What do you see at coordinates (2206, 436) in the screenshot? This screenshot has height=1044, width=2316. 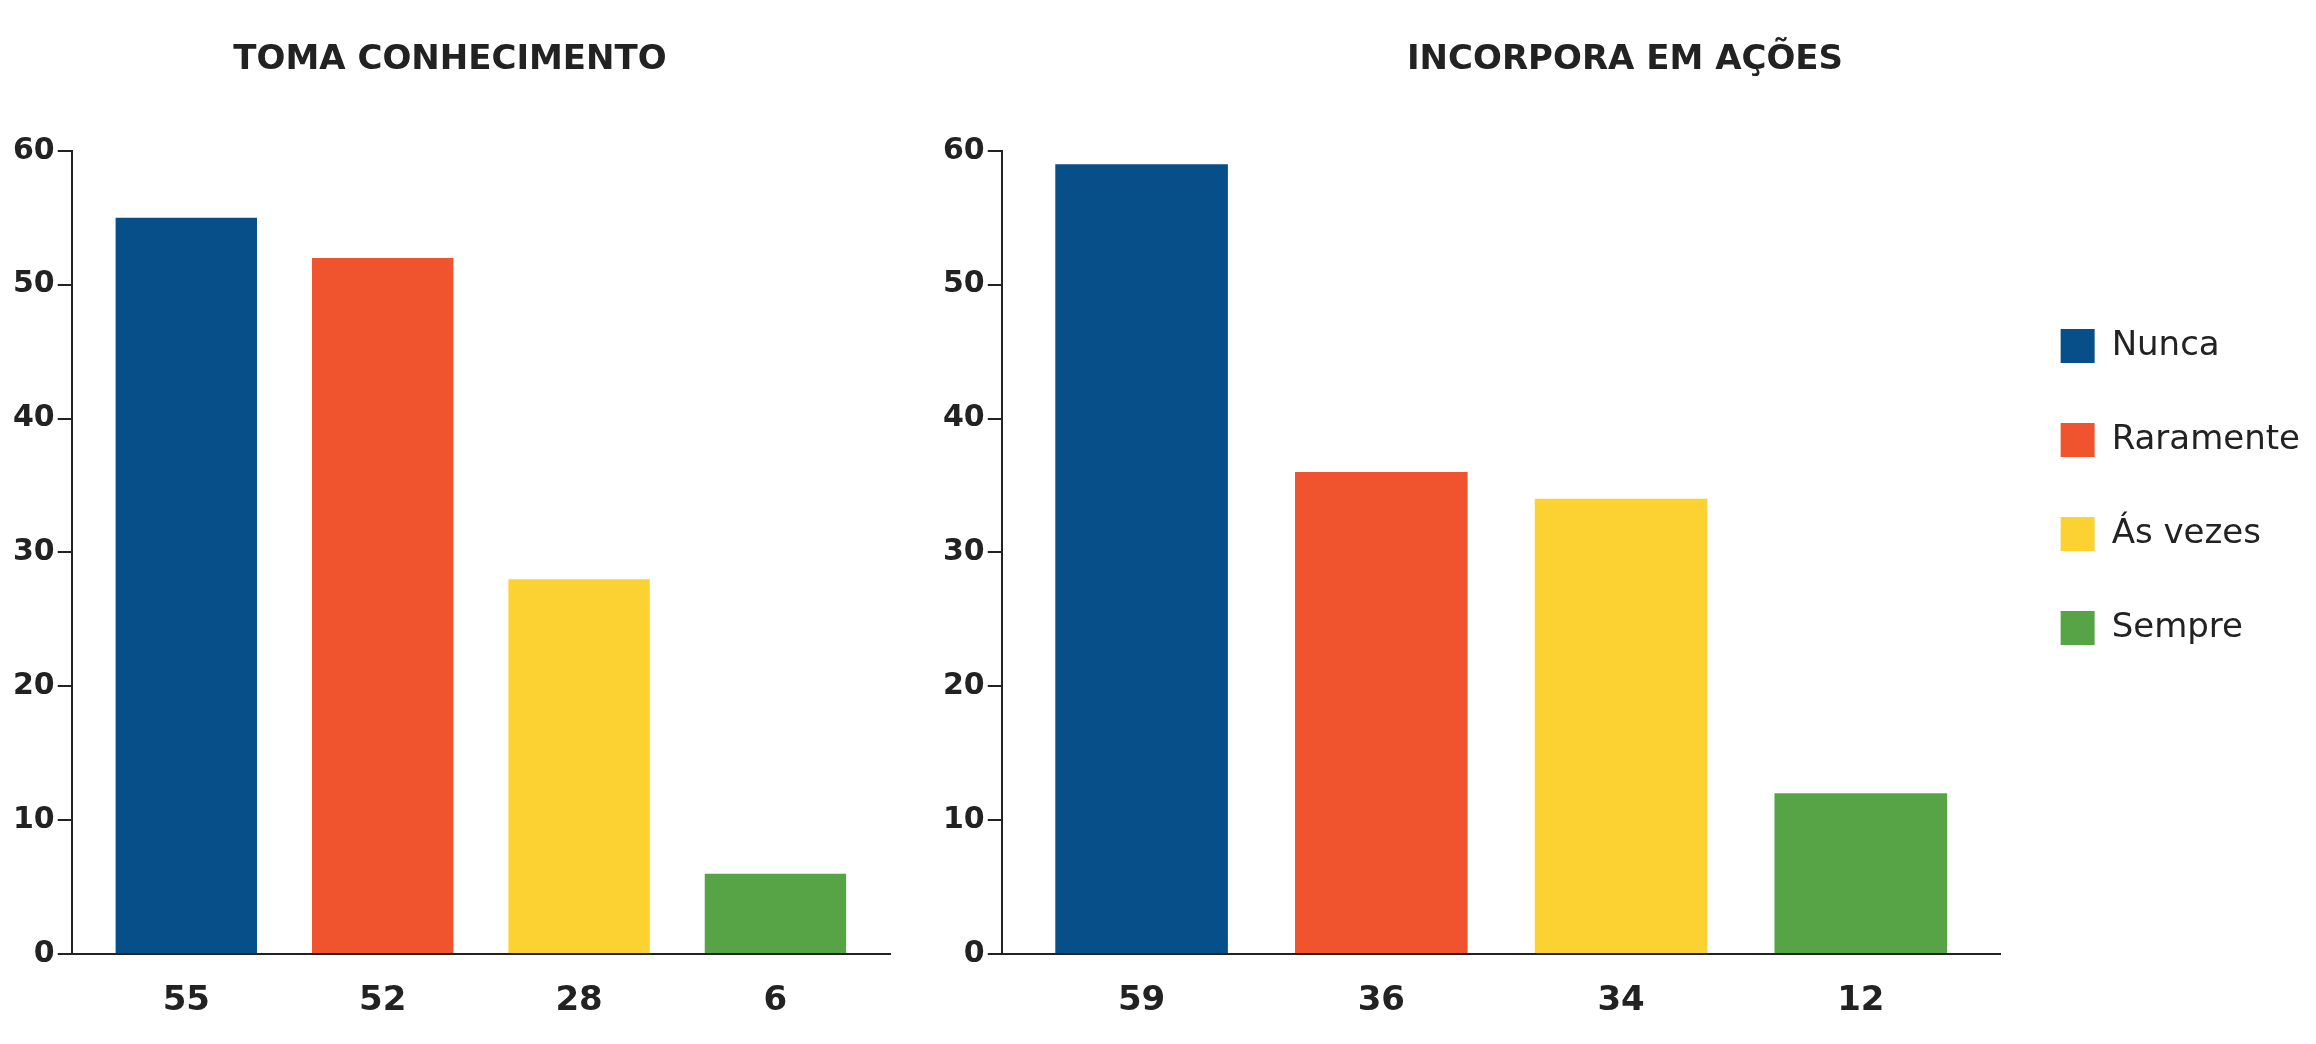 I see `legend-label: Raramente` at bounding box center [2206, 436].